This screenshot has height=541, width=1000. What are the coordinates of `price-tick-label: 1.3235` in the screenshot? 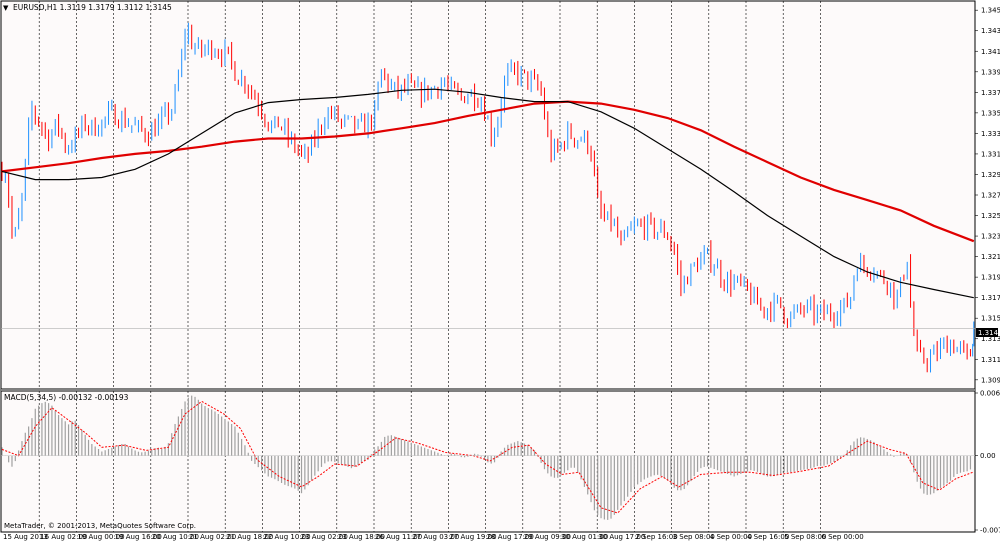 It's located at (990, 237).